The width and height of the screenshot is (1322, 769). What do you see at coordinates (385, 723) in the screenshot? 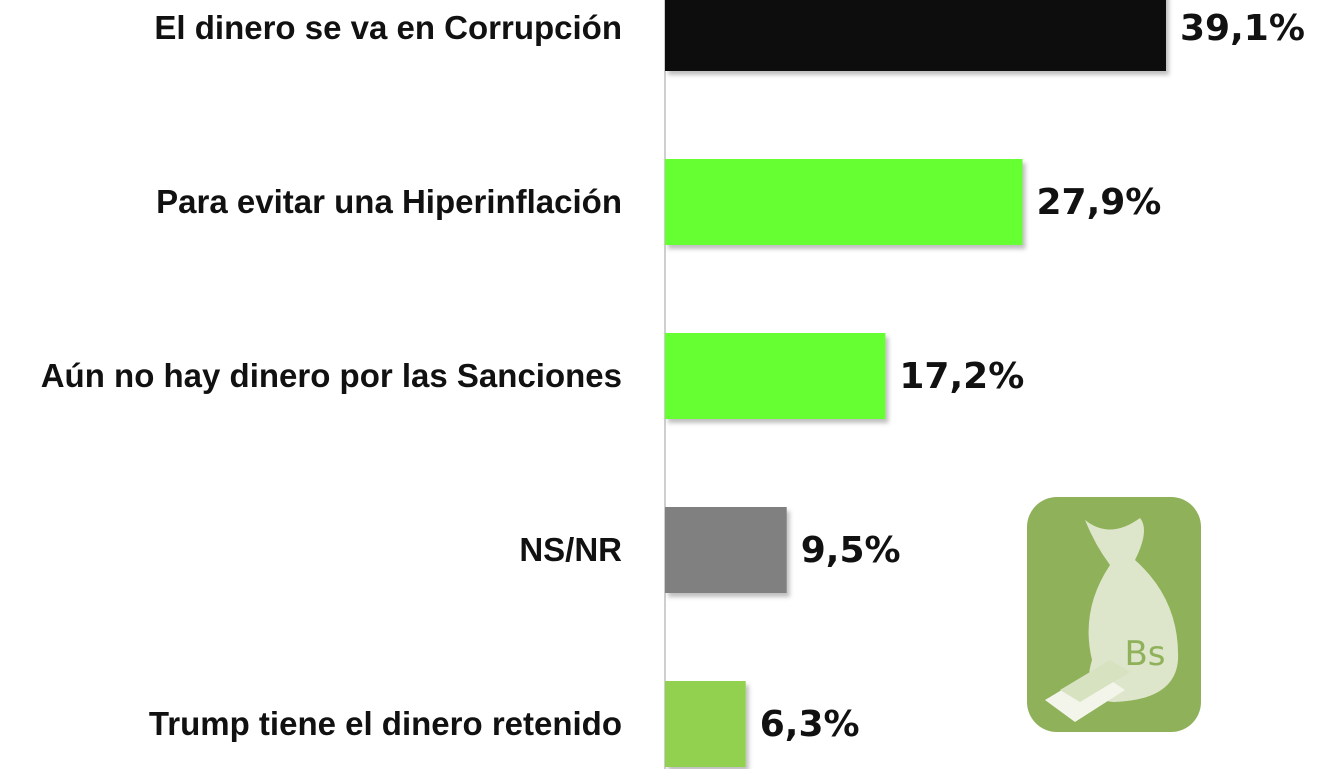
I see `category-label: Trump tiene el dinero retenido` at bounding box center [385, 723].